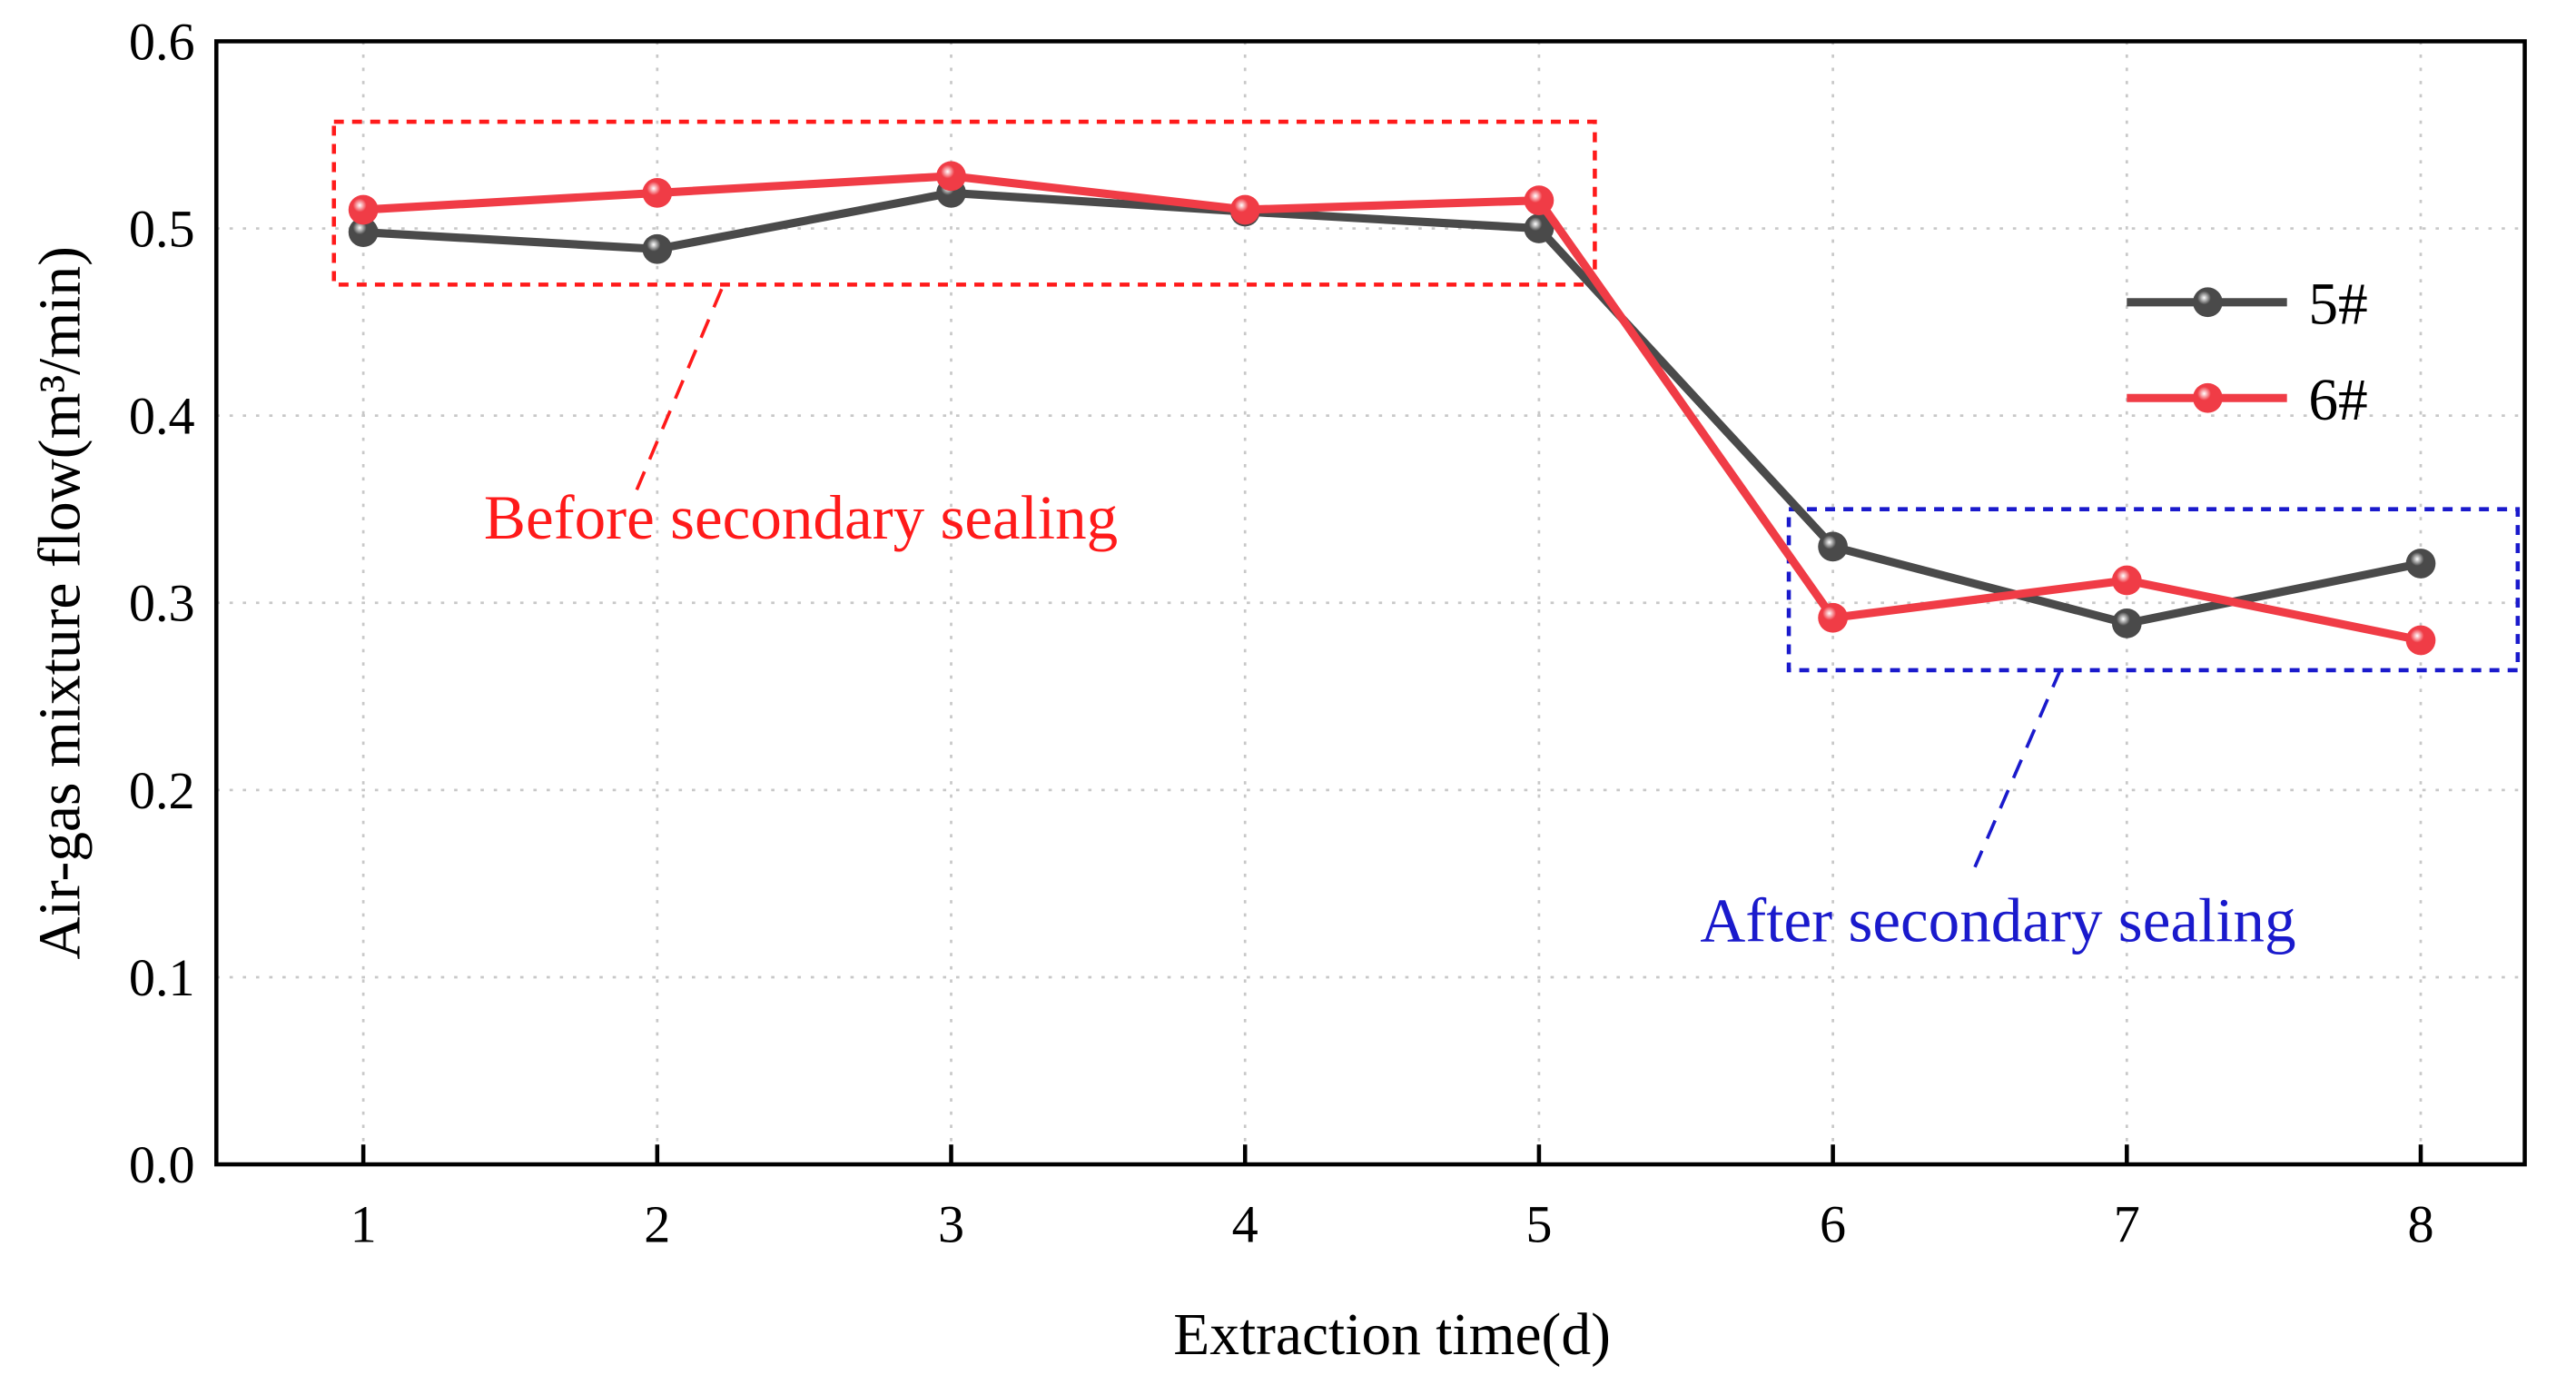 Image resolution: width=2576 pixels, height=1385 pixels. What do you see at coordinates (801, 517) in the screenshot?
I see `annotation-label: Before secondary sealing` at bounding box center [801, 517].